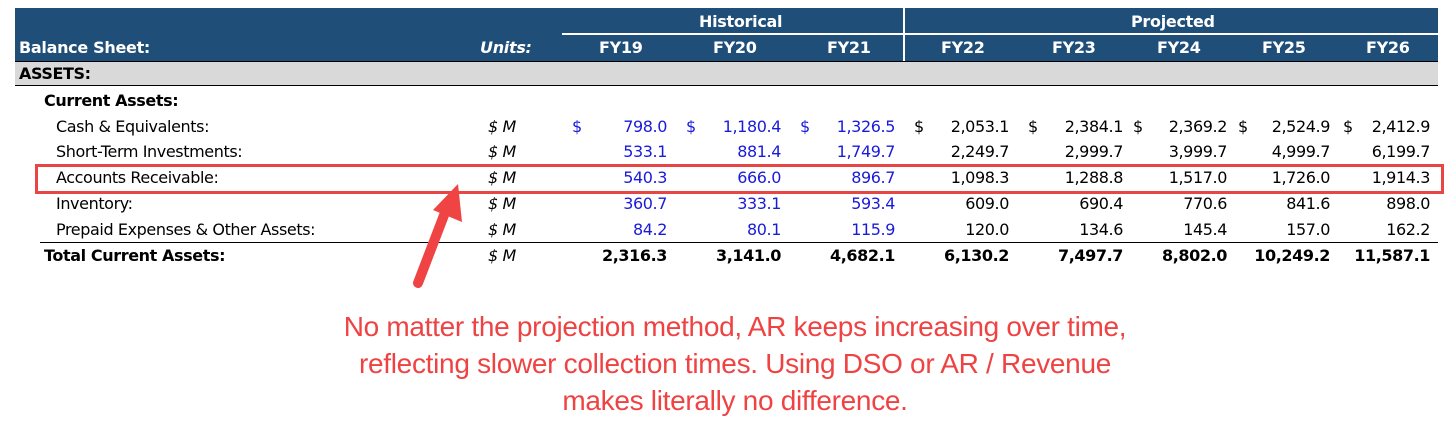 The height and width of the screenshot is (440, 1447). What do you see at coordinates (763, 229) in the screenshot?
I see `cell-fy20: 80.1` at bounding box center [763, 229].